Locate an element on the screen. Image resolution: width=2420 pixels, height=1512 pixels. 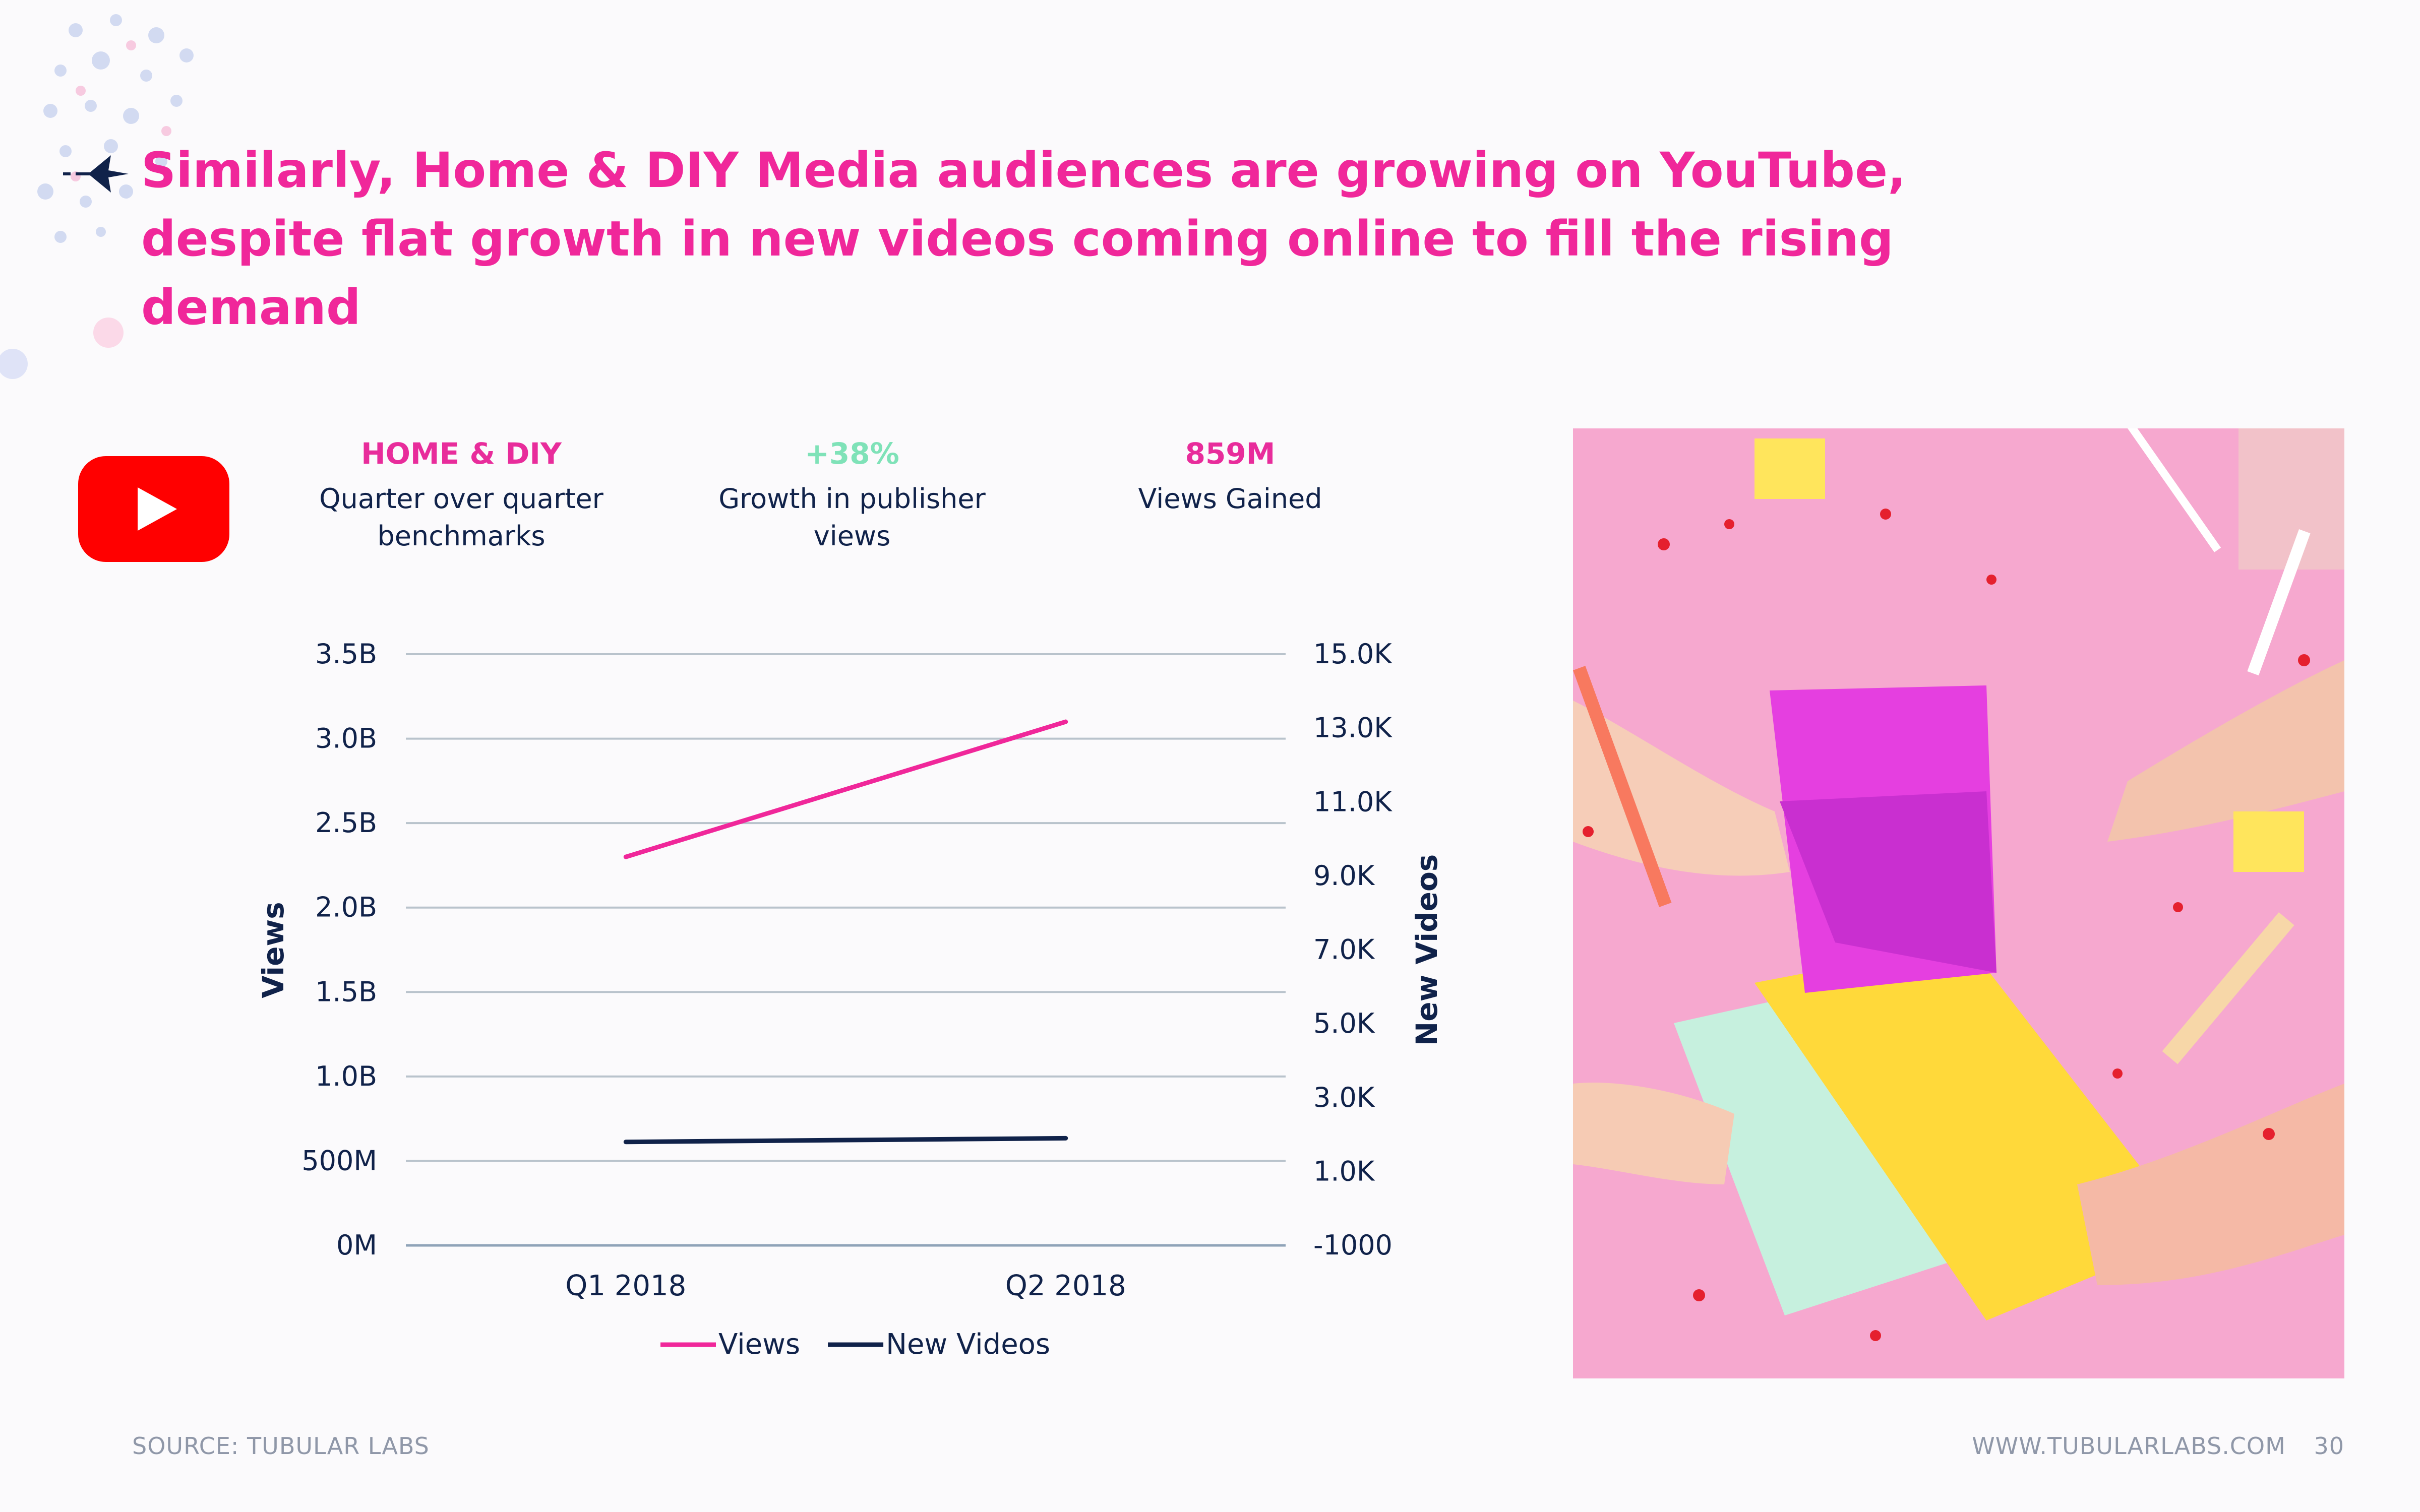
legend-label: New Videos is located at coordinates (968, 1344).